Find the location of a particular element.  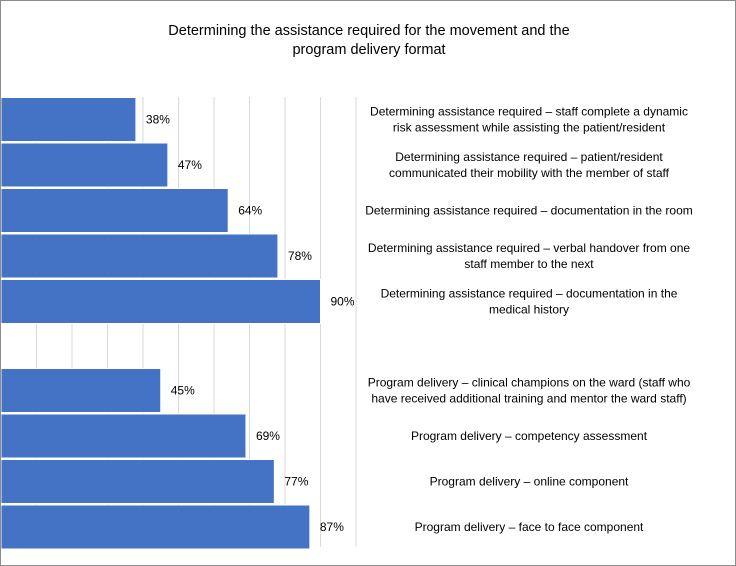

category-label: Program delivery – competency assessment is located at coordinates (529, 436).